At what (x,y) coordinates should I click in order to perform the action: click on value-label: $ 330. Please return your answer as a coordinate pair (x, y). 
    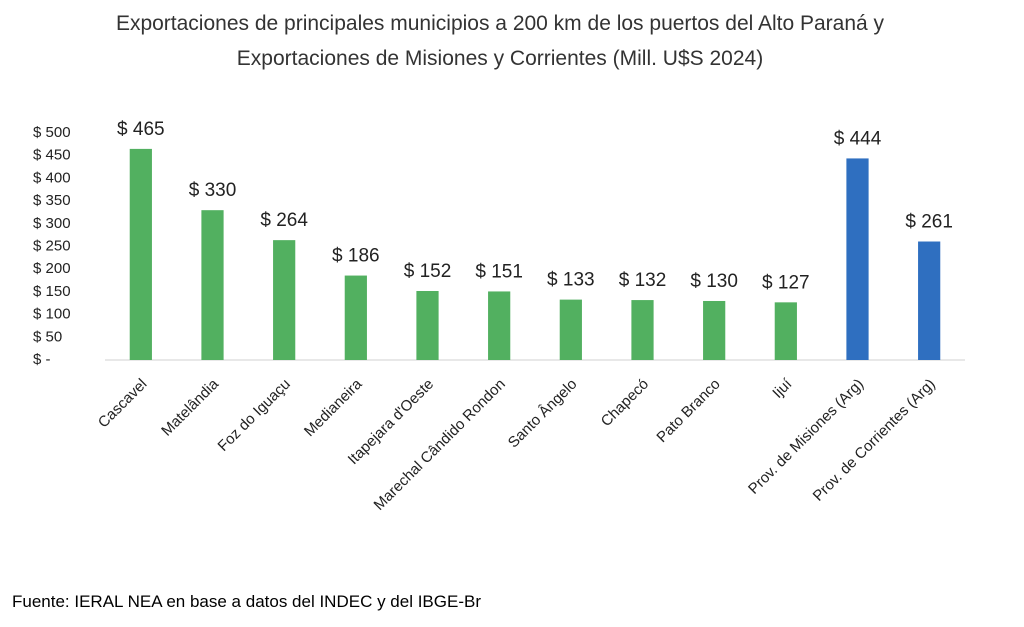
    Looking at the image, I should click on (213, 190).